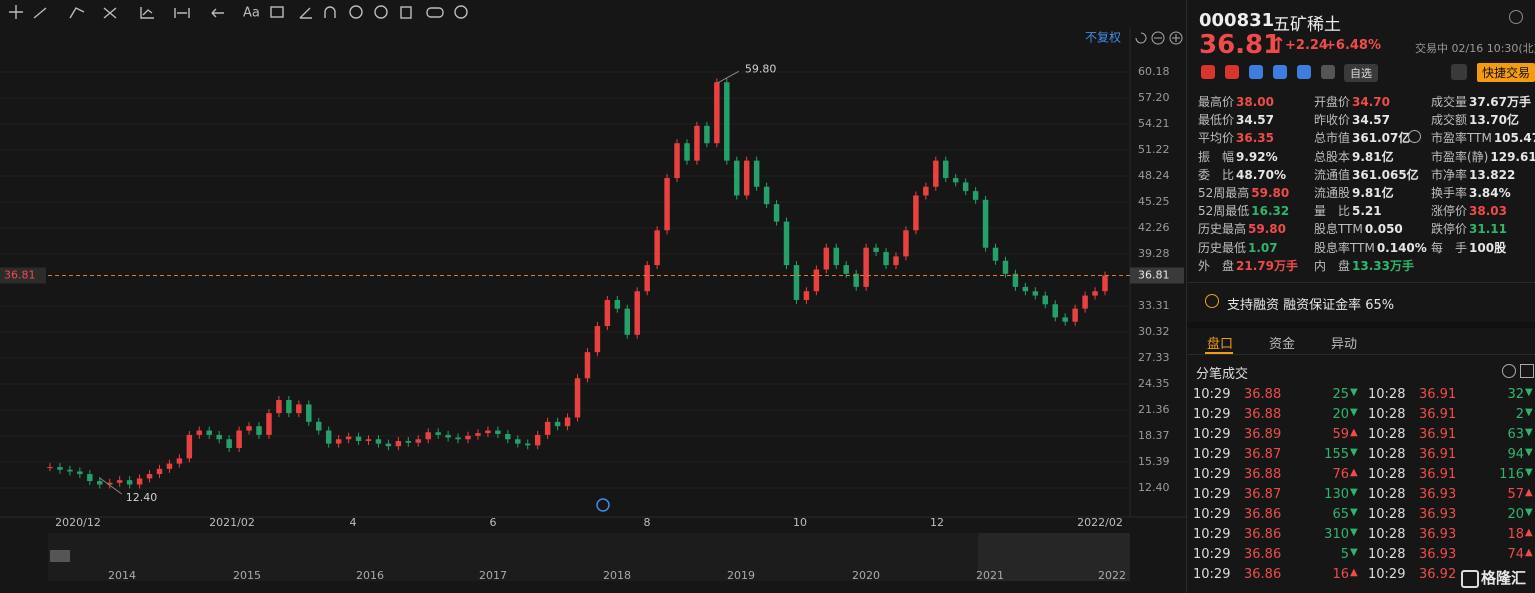 This screenshot has height=593, width=1535. Describe the element at coordinates (1336, 454) in the screenshot. I see `trade-volume: 155` at that location.